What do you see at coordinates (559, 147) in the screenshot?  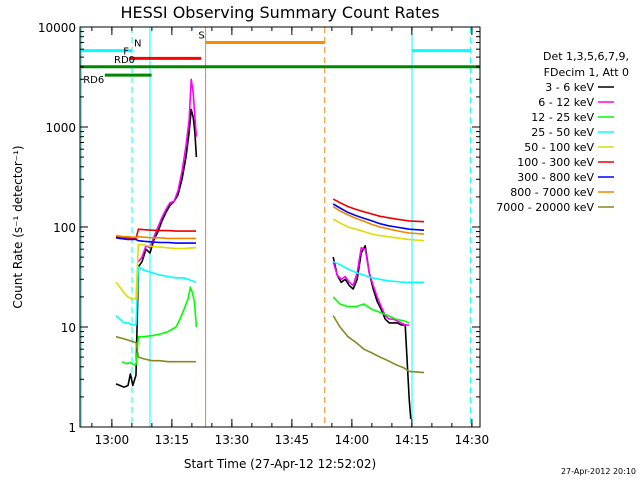 I see `legend-entry-label: 50 - 100 keV` at bounding box center [559, 147].